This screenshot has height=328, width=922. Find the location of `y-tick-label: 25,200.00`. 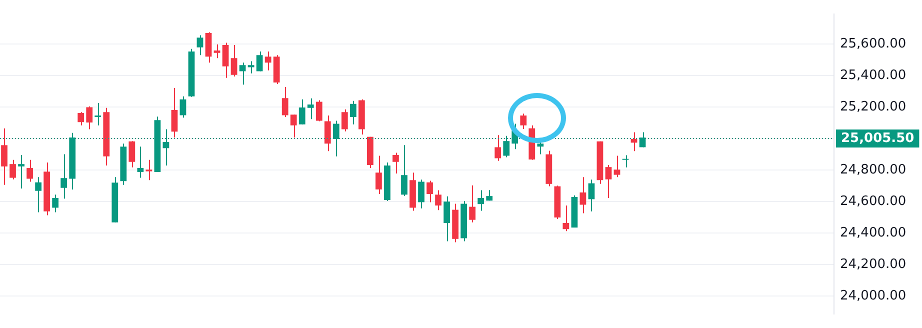

y-tick-label: 25,200.00 is located at coordinates (873, 106).